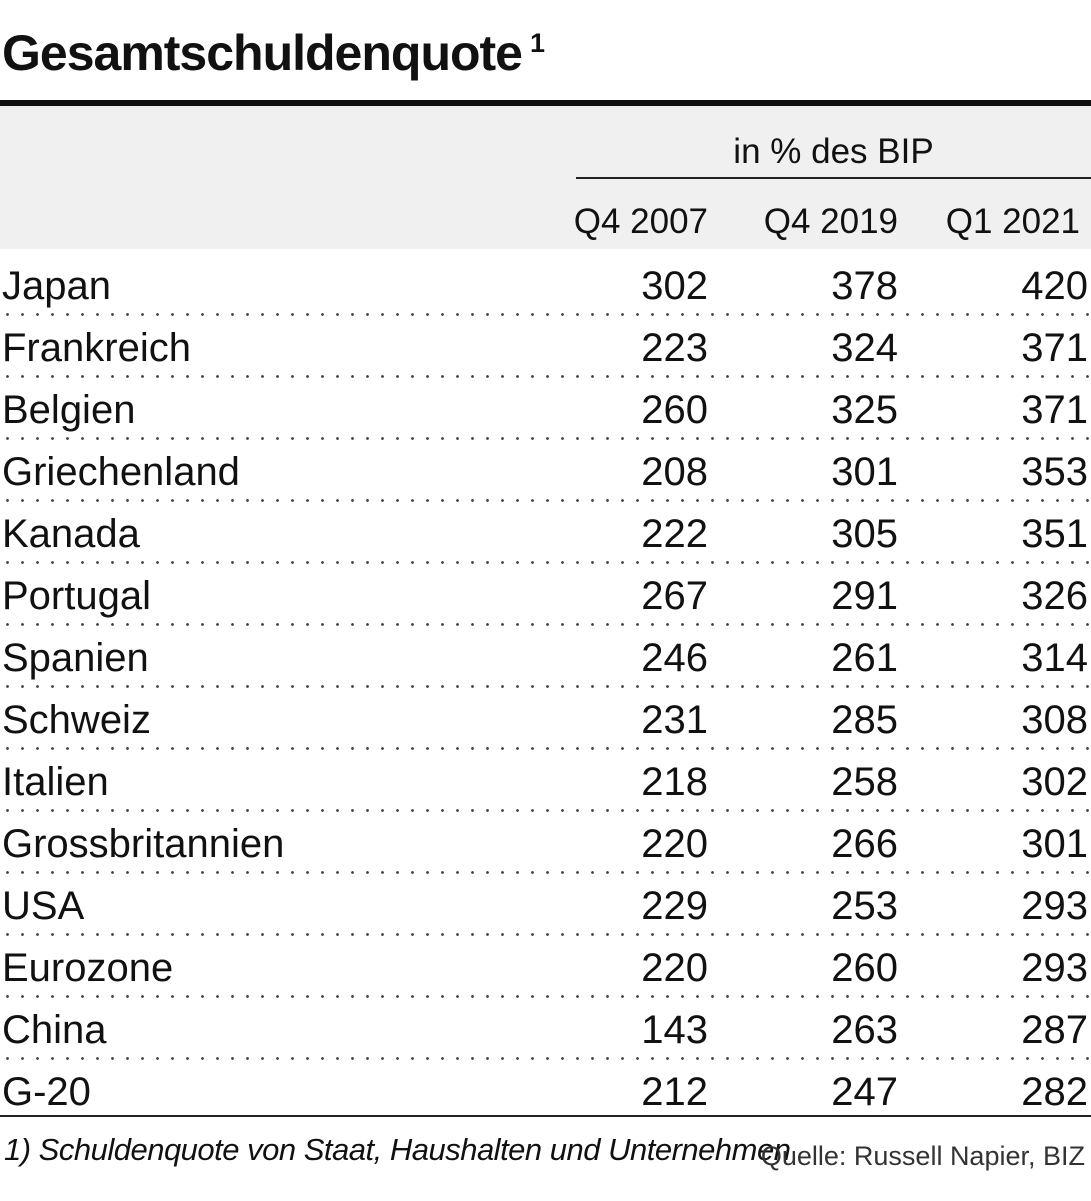  Describe the element at coordinates (640, 221) in the screenshot. I see `column-header-q4-2007: Q4 2007` at that location.